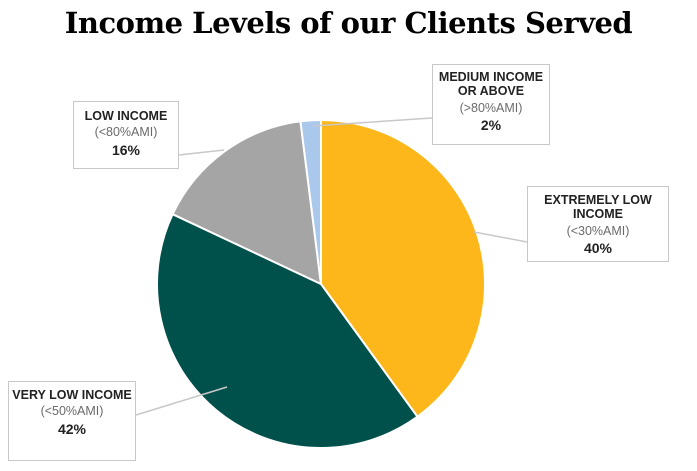 The image size is (697, 471). What do you see at coordinates (247, 203) in the screenshot?
I see `slice-low-income` at bounding box center [247, 203].